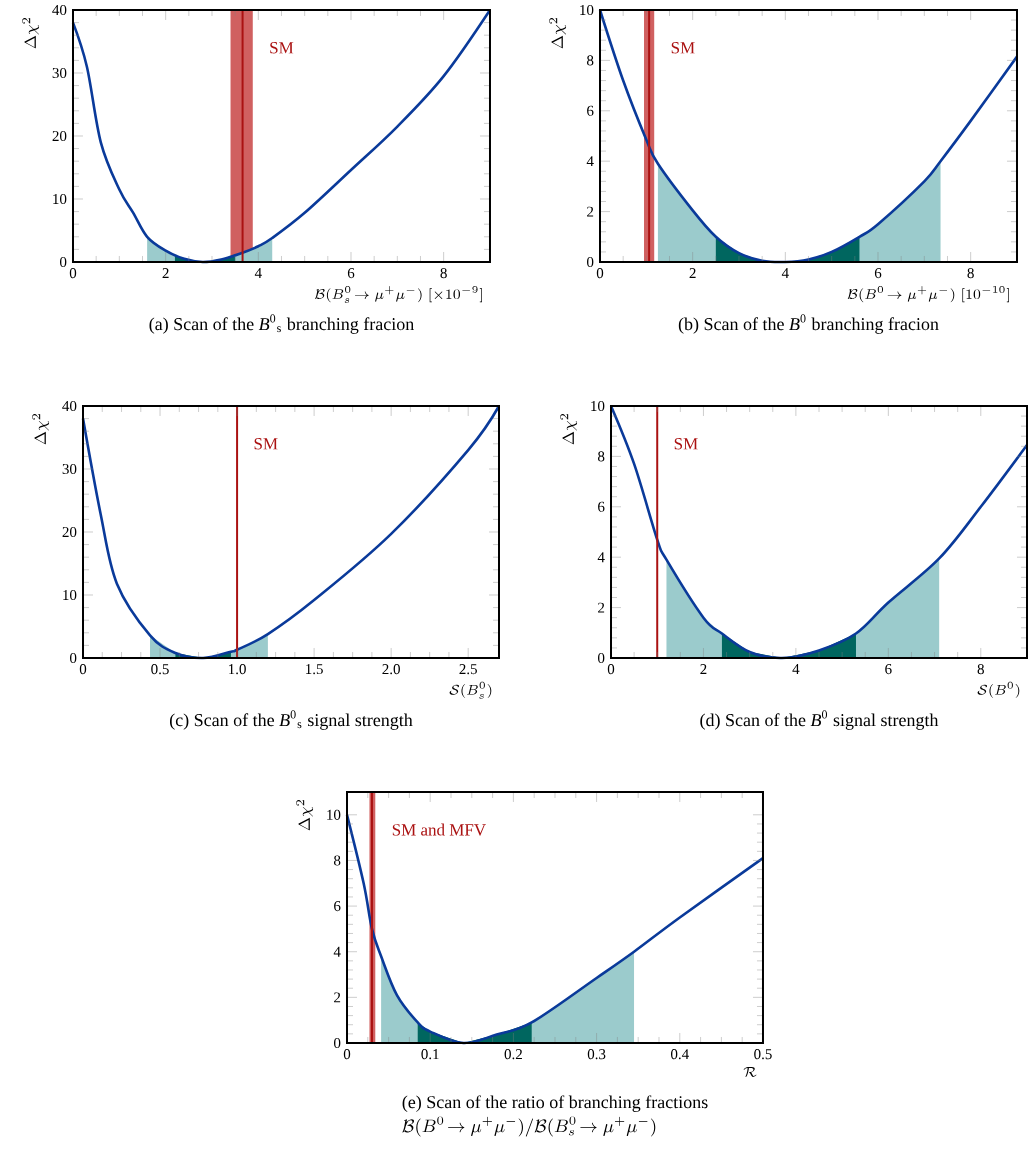 The height and width of the screenshot is (1171, 1030). What do you see at coordinates (470, 690) in the screenshot?
I see `x-axis-title: $\mathcal{S}(B^0_s)$` at bounding box center [470, 690].